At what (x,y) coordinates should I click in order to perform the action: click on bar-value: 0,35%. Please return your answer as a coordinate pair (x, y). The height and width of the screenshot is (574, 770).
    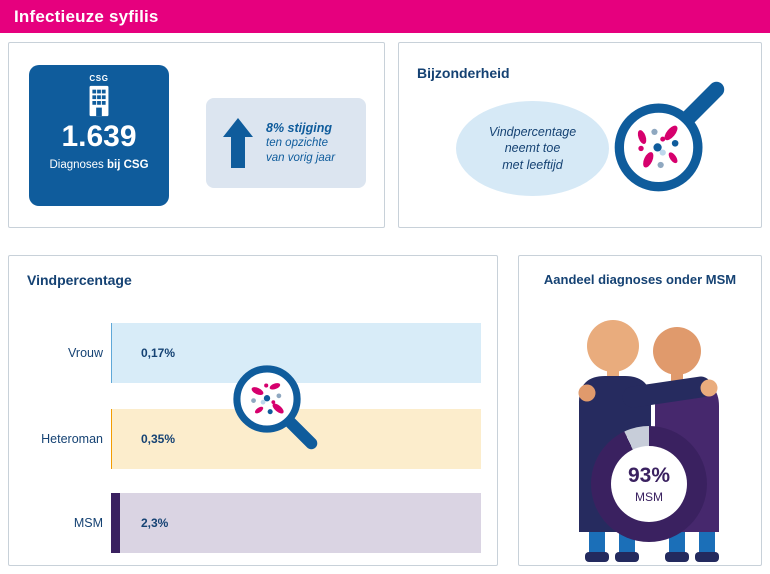
    Looking at the image, I should click on (158, 439).